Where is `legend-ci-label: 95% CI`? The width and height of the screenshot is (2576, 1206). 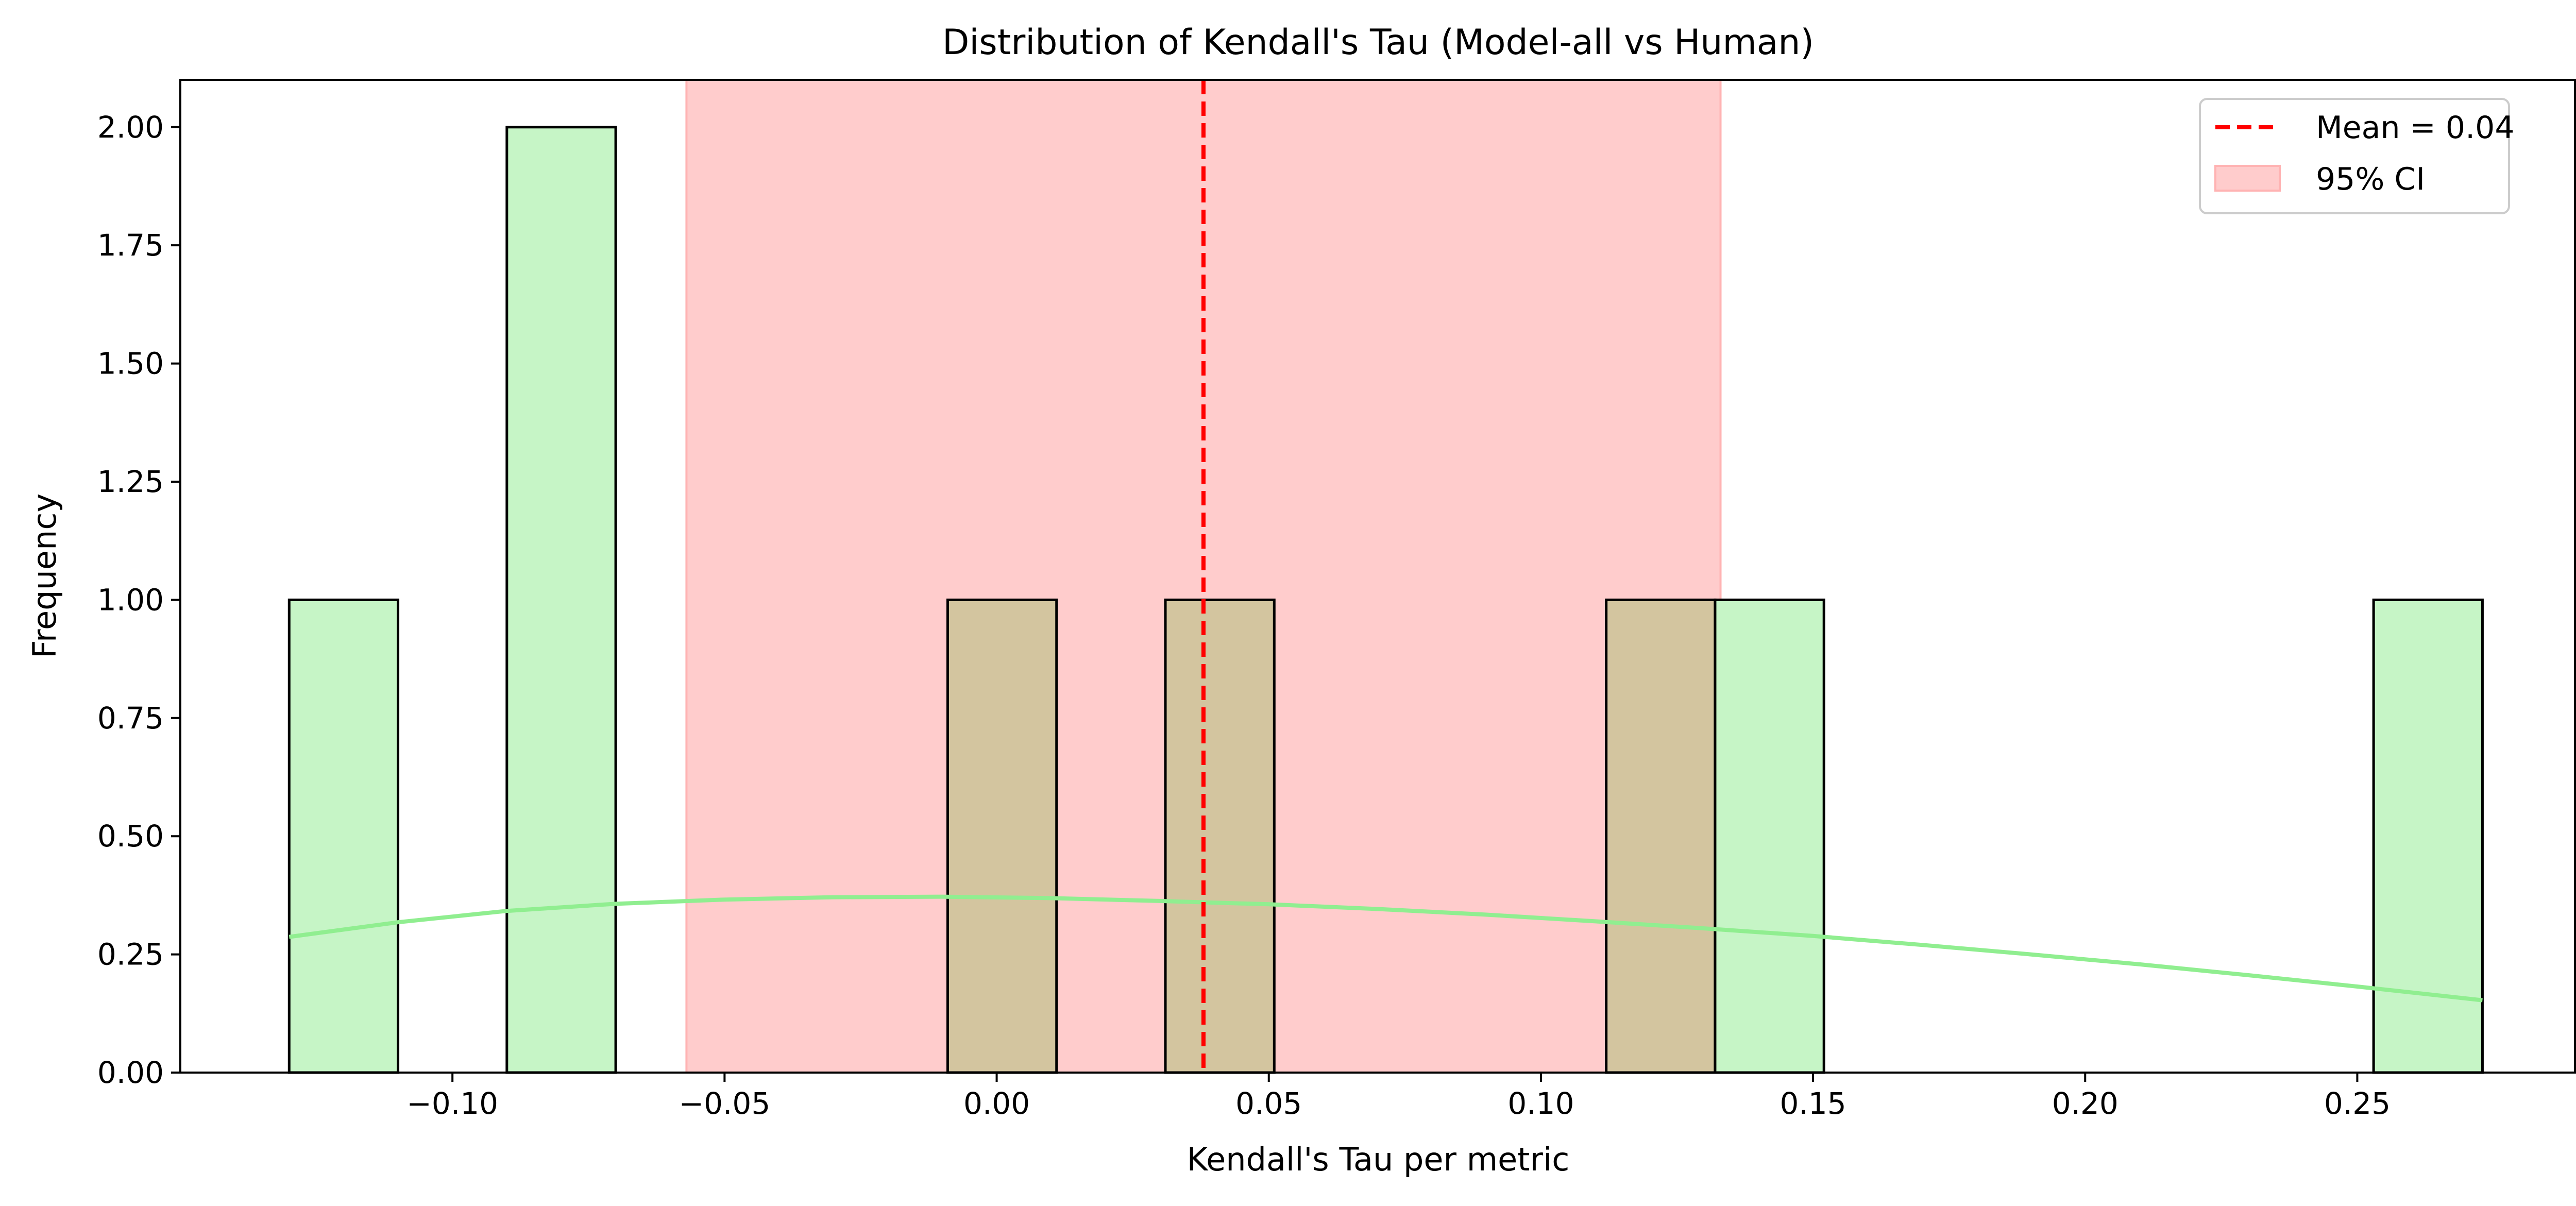
legend-ci-label: 95% CI is located at coordinates (2370, 179).